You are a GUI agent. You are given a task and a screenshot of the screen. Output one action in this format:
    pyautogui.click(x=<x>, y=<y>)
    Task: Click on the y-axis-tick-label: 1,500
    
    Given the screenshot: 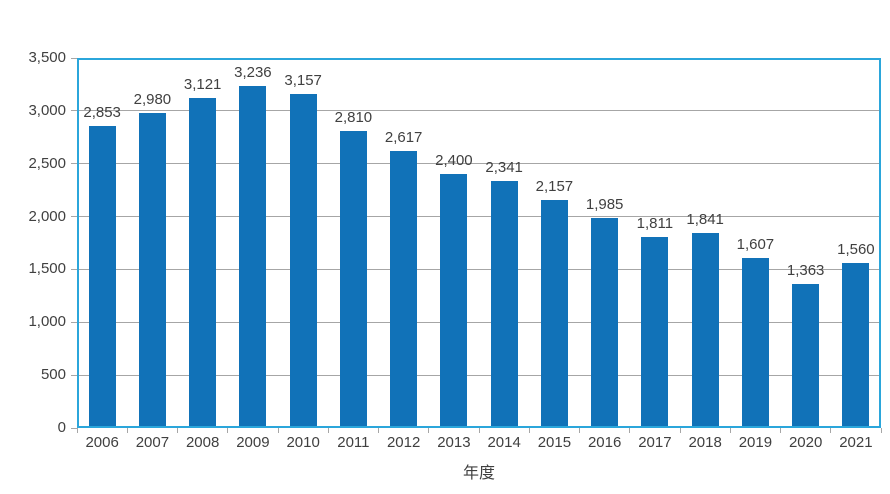 What is the action you would take?
    pyautogui.click(x=47, y=269)
    